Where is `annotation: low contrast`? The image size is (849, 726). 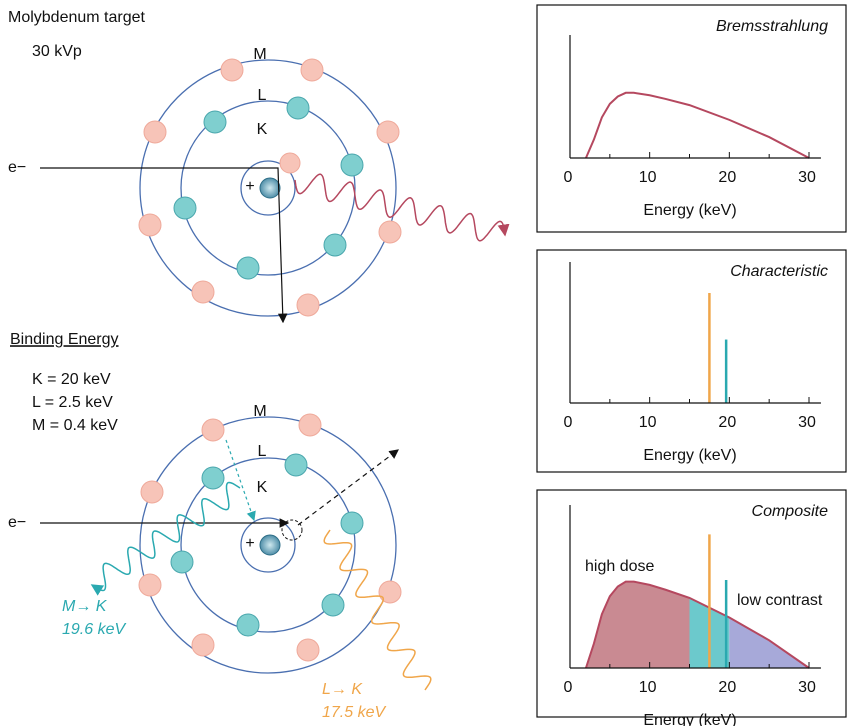
annotation: low contrast is located at coordinates (780, 600).